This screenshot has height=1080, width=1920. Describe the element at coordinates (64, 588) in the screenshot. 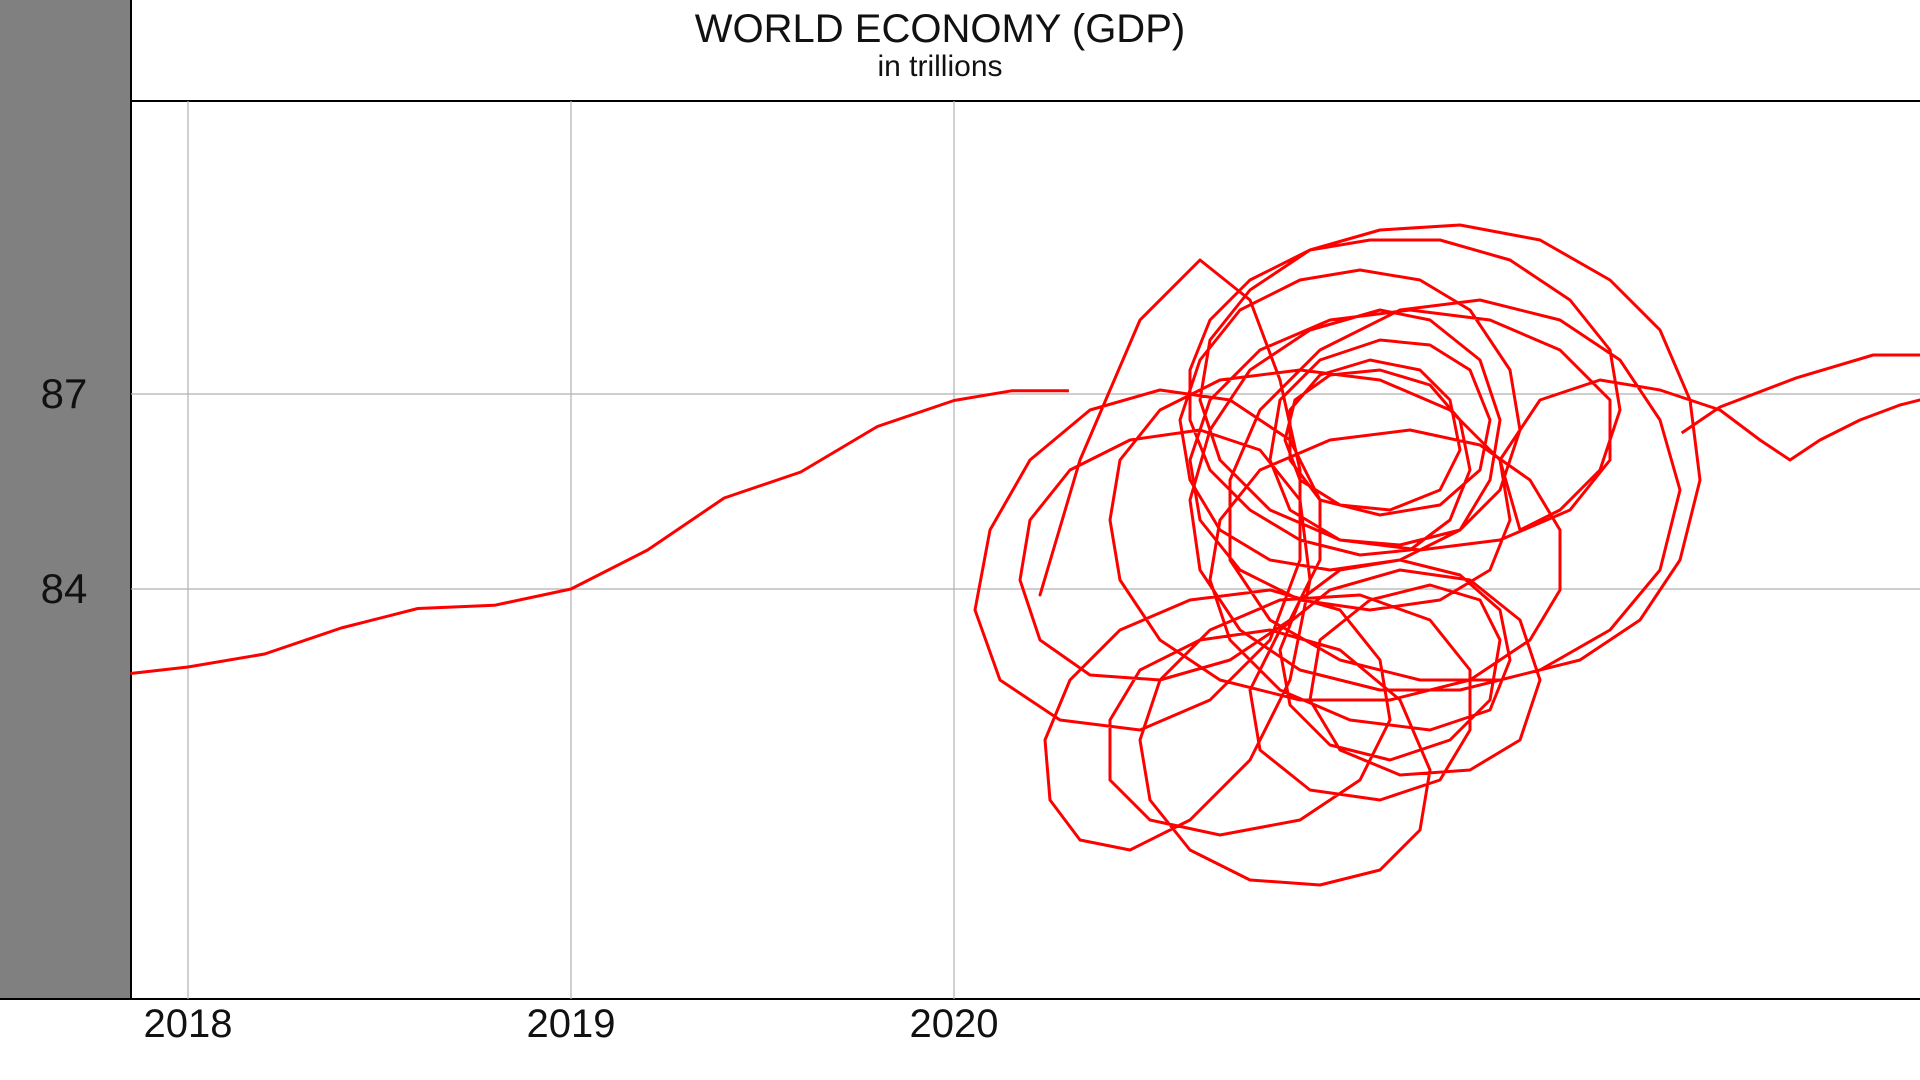

I see `y-tick-label: 84` at that location.